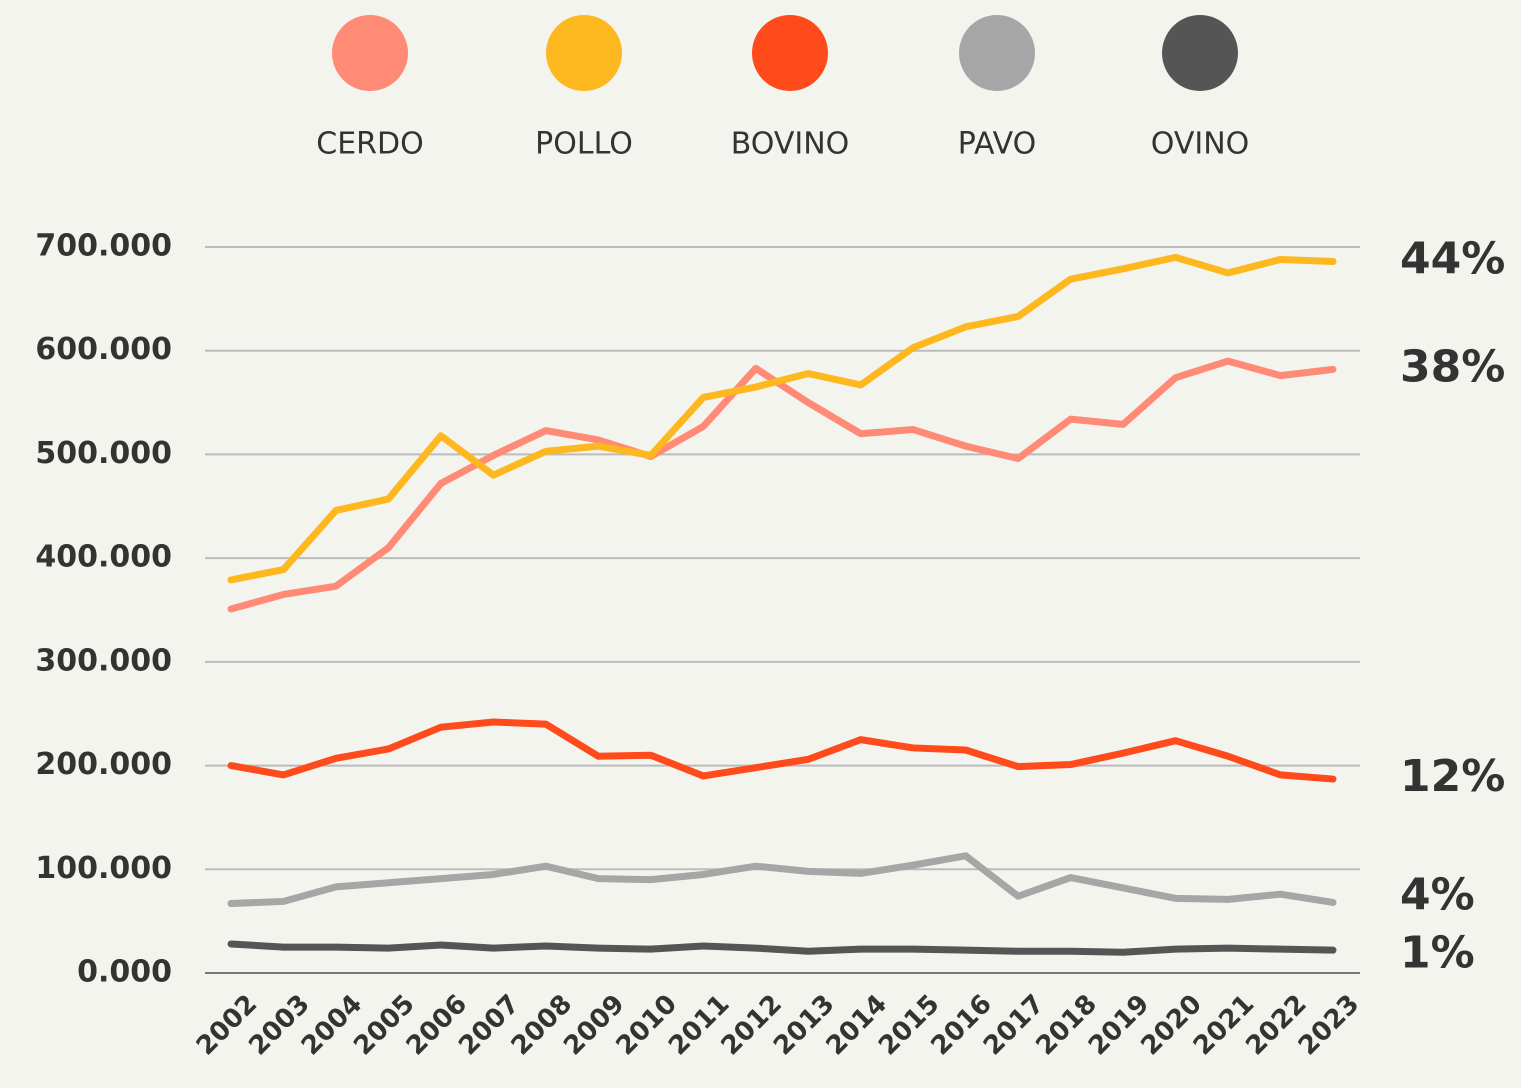  What do you see at coordinates (103, 453) in the screenshot?
I see `y-tick-label: 500.000` at bounding box center [103, 453].